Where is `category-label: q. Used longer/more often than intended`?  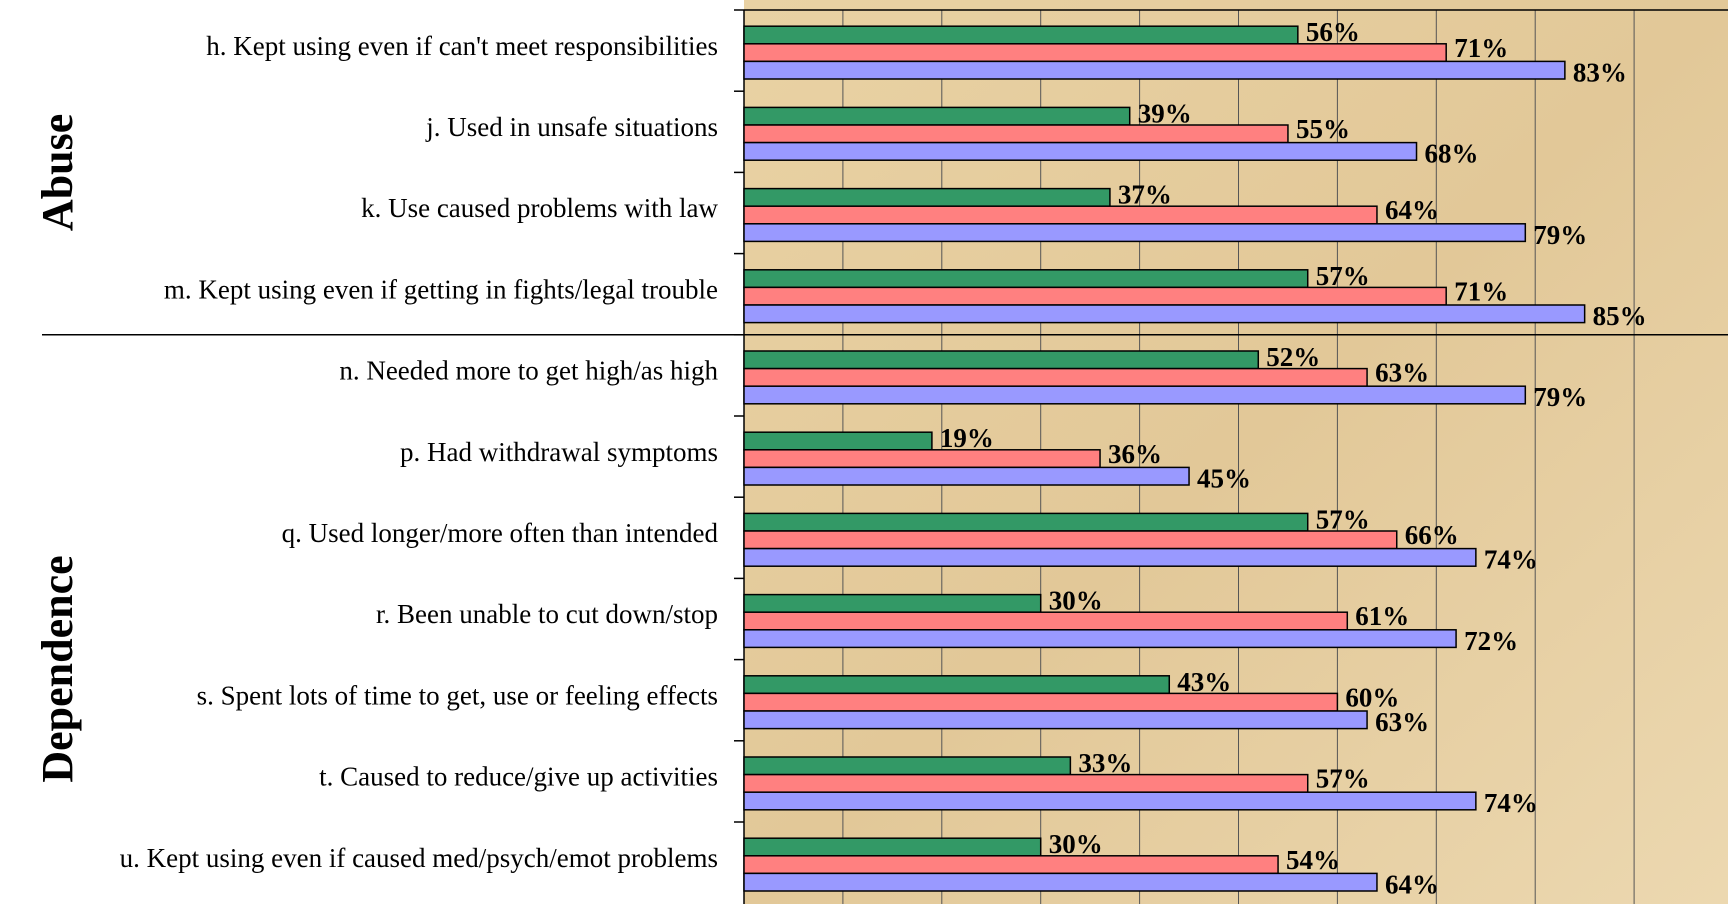
category-label: q. Used longer/more often than intended is located at coordinates (500, 533).